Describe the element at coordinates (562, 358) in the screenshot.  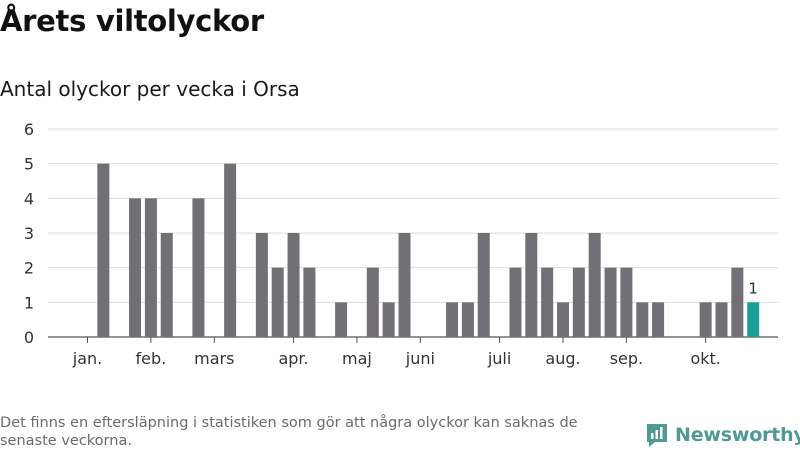
I see `x-tick-label: aug.` at that location.